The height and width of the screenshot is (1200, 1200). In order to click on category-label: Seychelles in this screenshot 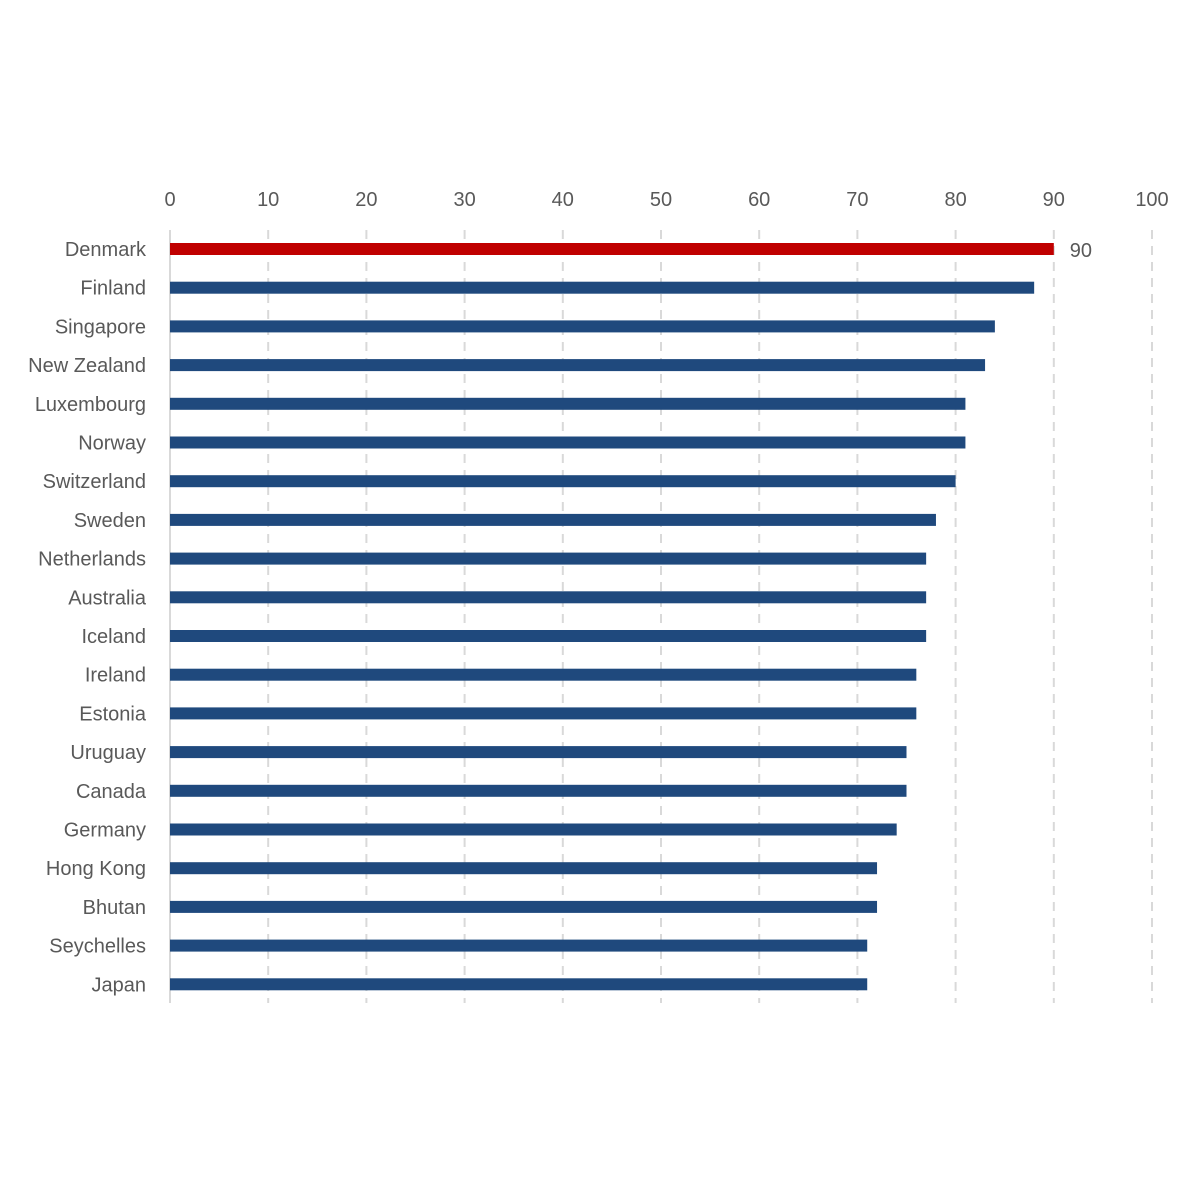, I will do `click(97, 947)`.